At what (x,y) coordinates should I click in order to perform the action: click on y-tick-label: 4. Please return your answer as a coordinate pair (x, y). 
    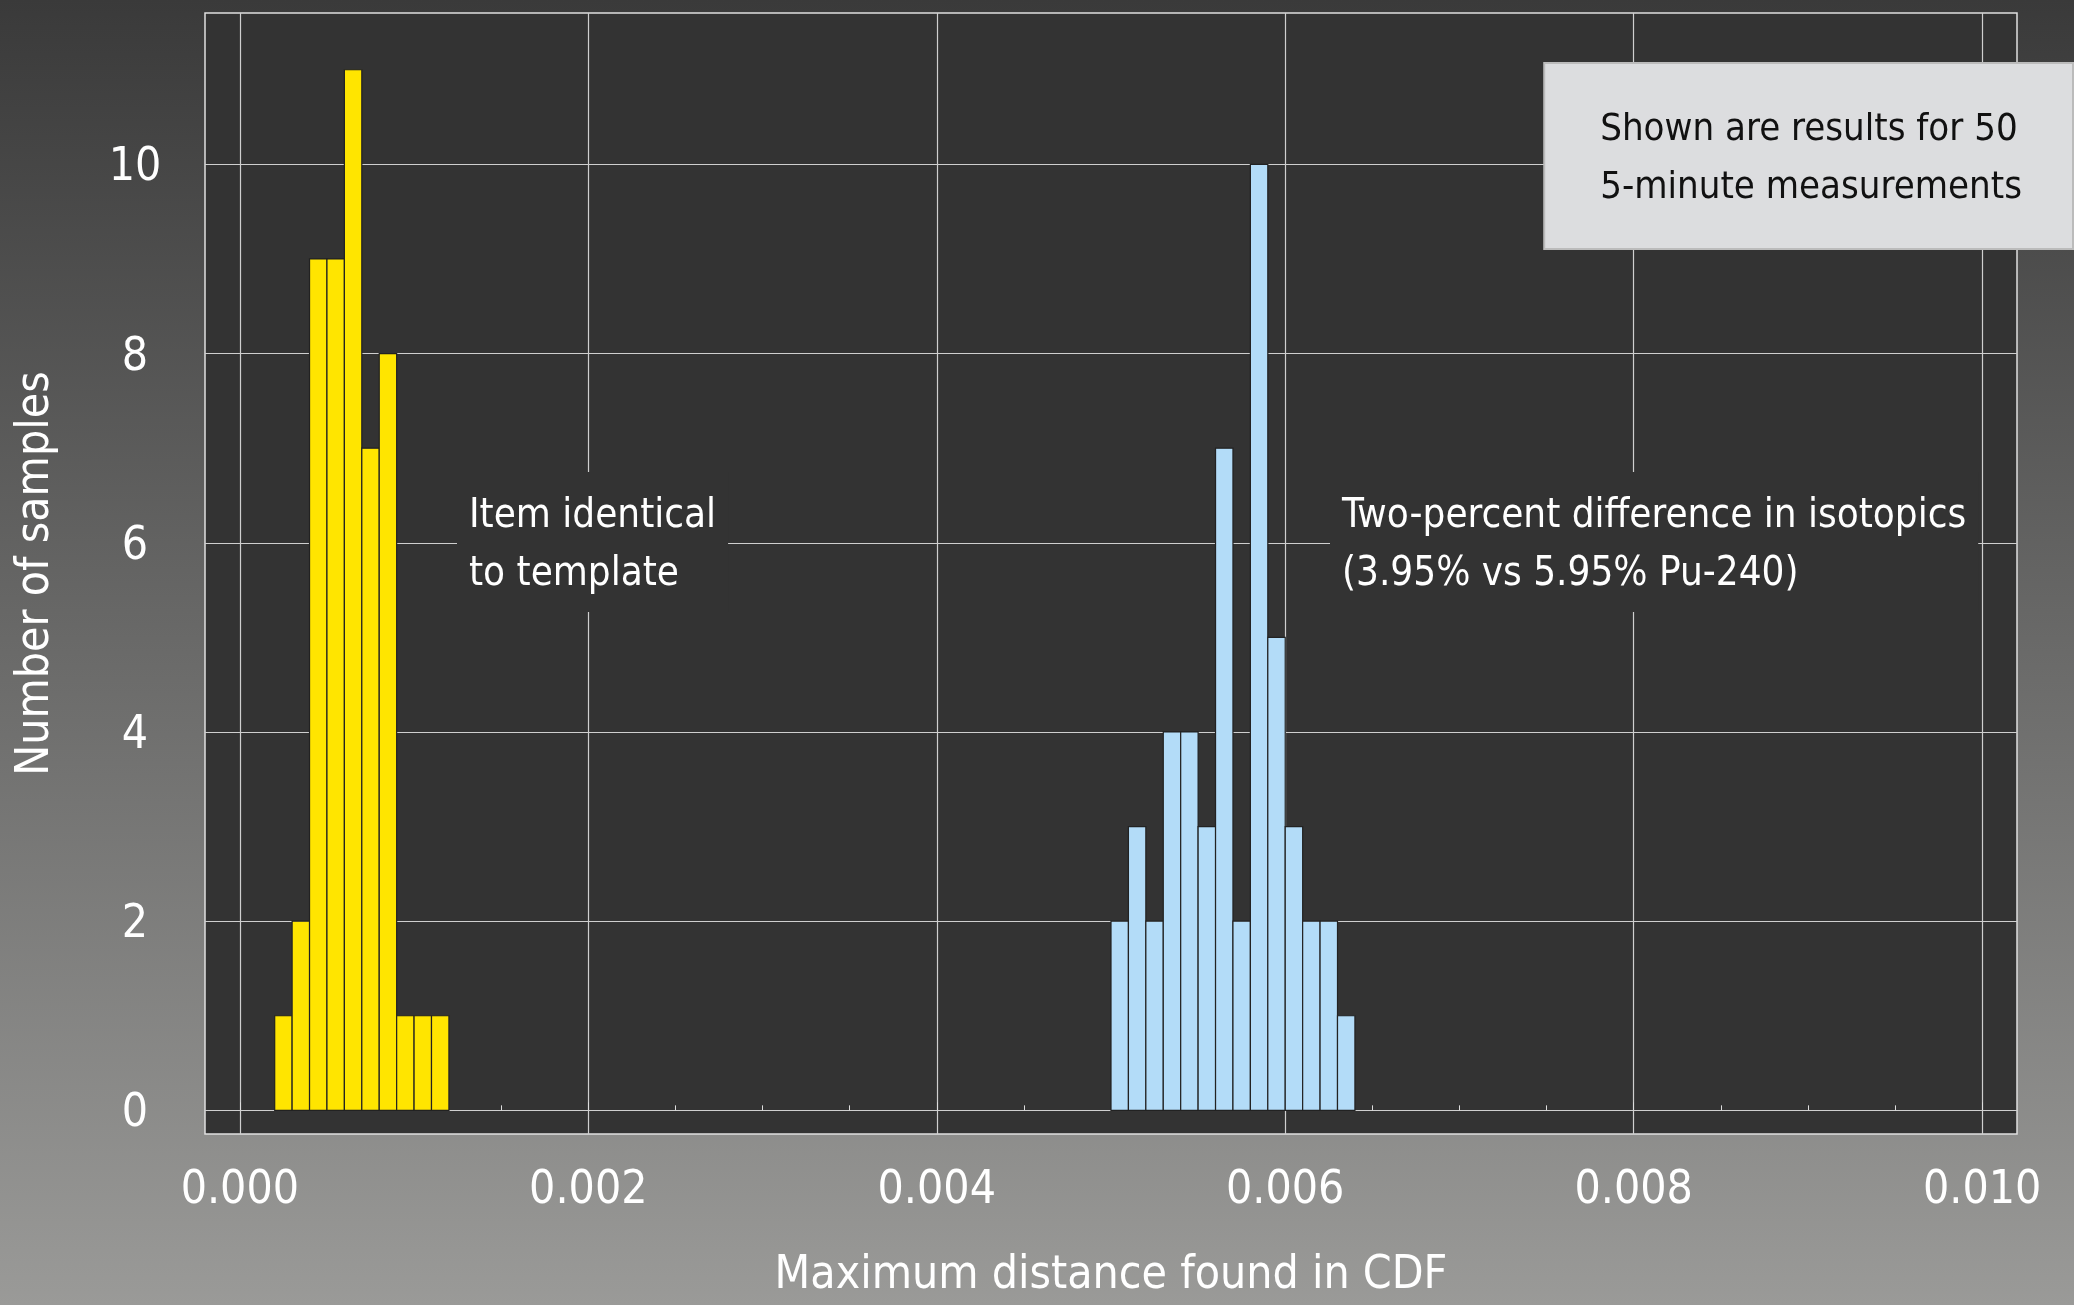
    Looking at the image, I should click on (135, 731).